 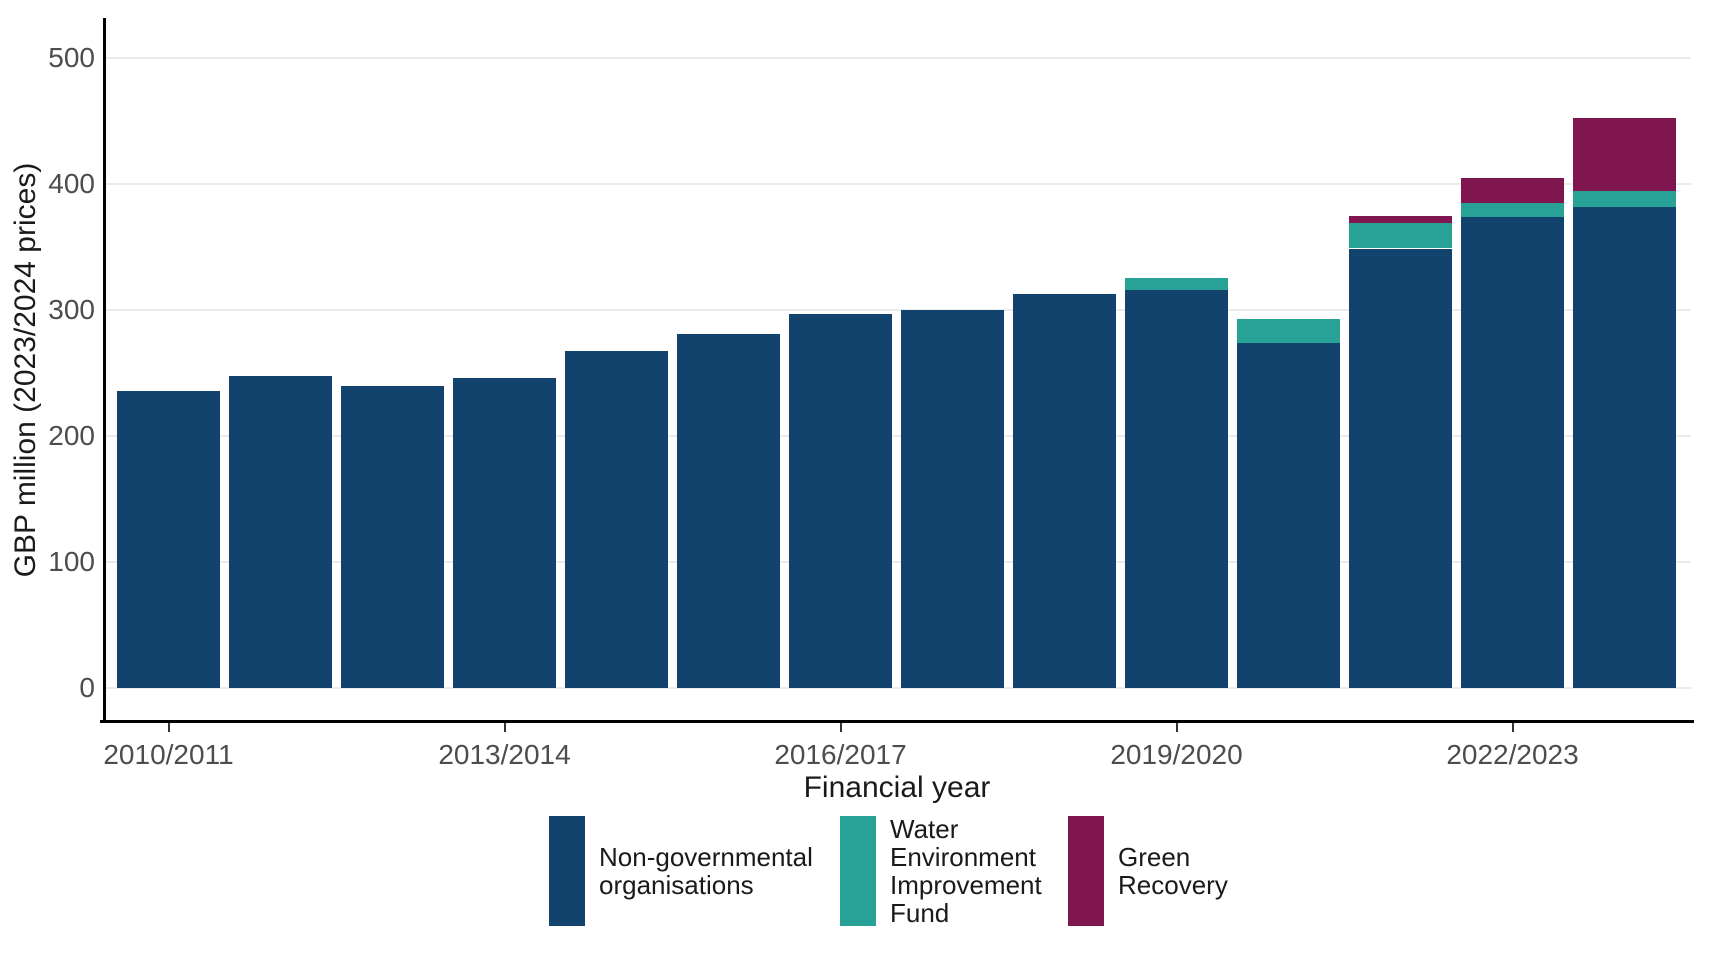 I want to click on x-tick-label: 2010/2011, so click(x=168, y=754).